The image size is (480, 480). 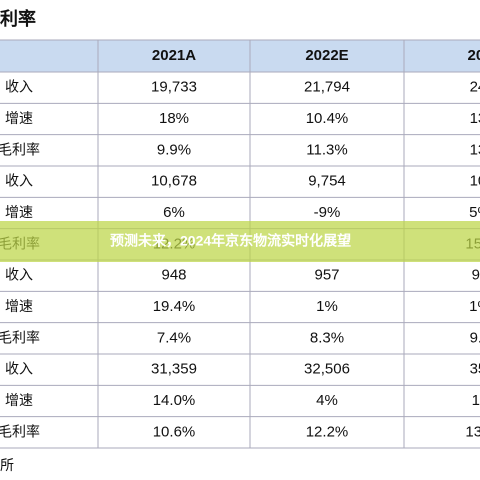 I want to click on cell-value: 11.3%, so click(x=326, y=149).